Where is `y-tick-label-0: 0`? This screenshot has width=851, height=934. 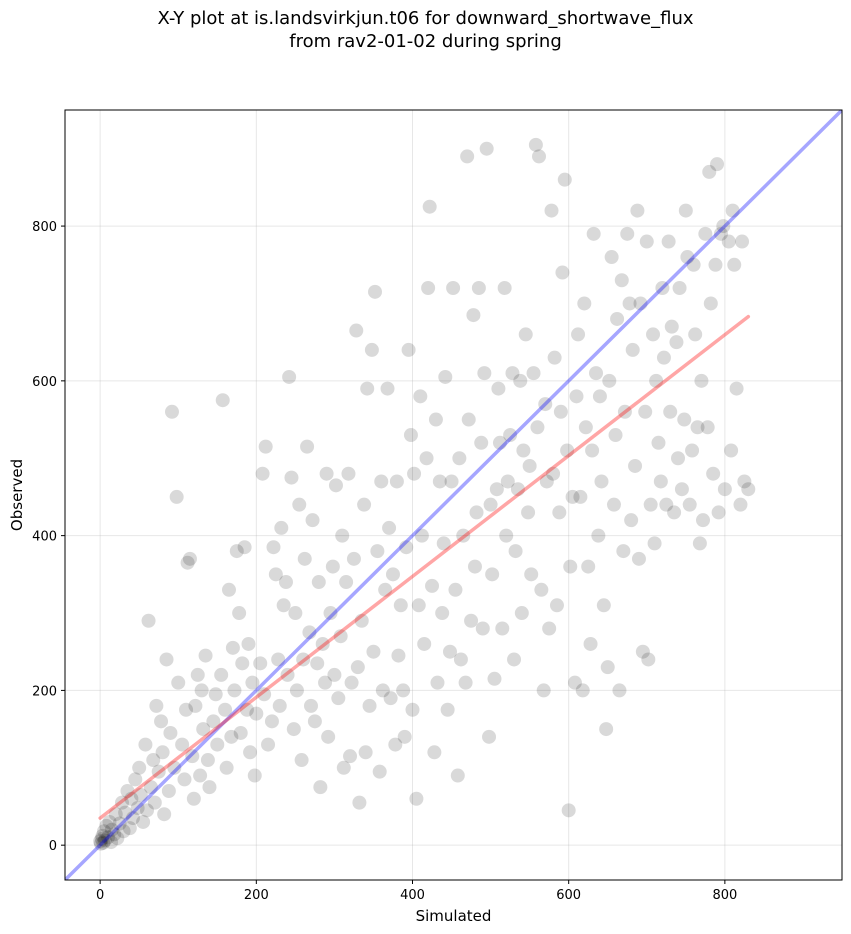 y-tick-label-0: 0 is located at coordinates (53, 846).